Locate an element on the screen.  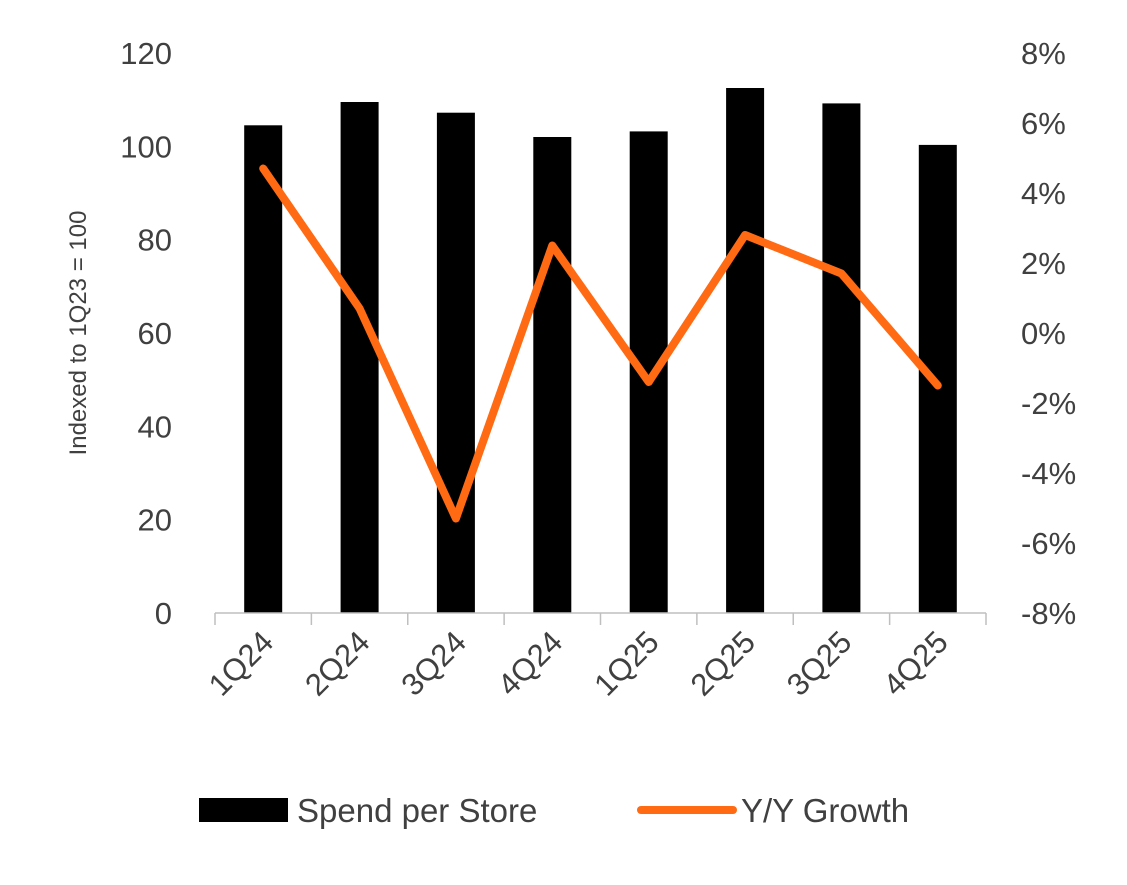
x-tick-label-3Q24: 3Q24 is located at coordinates (433, 663).